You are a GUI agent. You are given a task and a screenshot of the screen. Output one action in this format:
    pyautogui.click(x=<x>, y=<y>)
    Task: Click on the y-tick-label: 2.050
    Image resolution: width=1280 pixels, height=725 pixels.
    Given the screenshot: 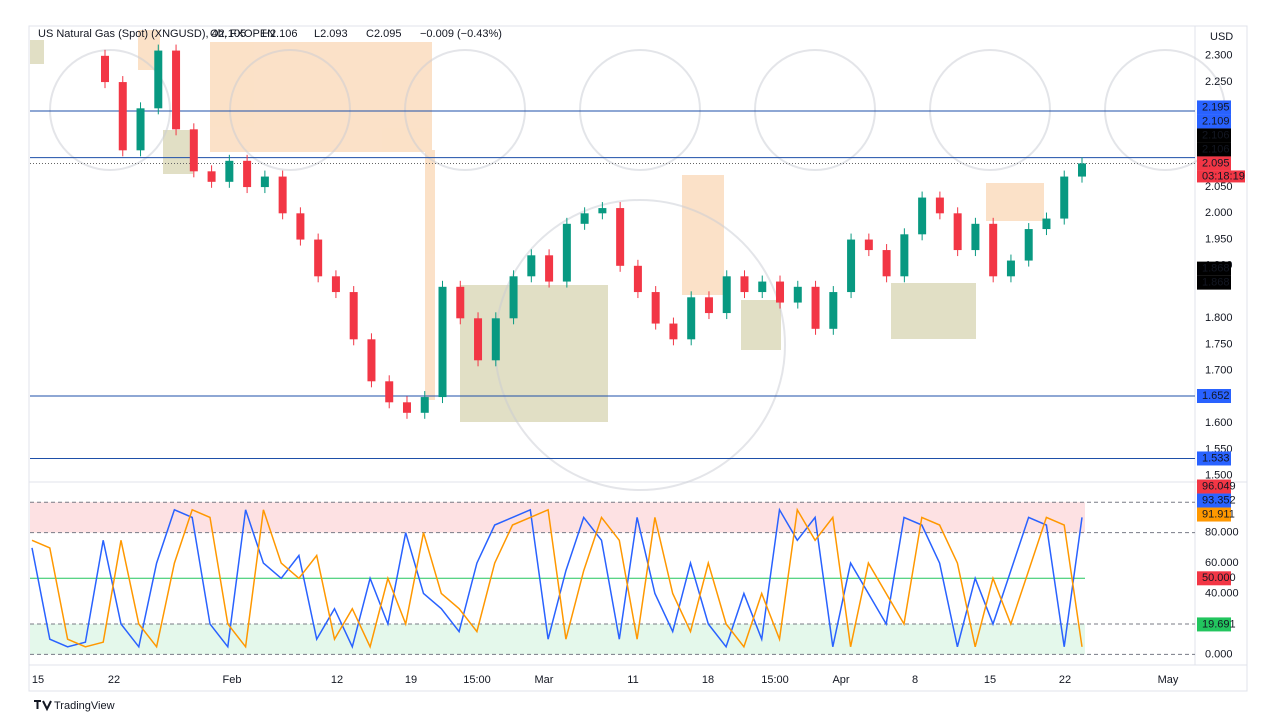 What is the action you would take?
    pyautogui.click(x=1219, y=187)
    